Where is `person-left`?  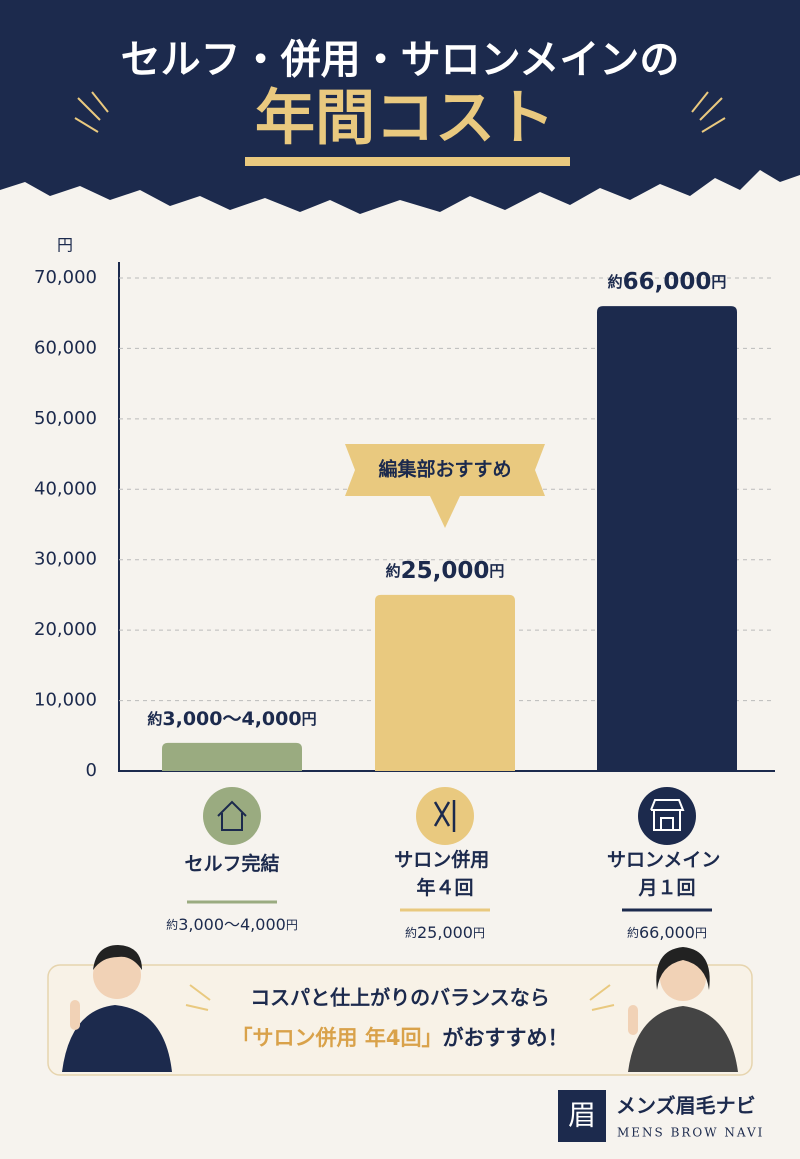 person-left is located at coordinates (117, 1008).